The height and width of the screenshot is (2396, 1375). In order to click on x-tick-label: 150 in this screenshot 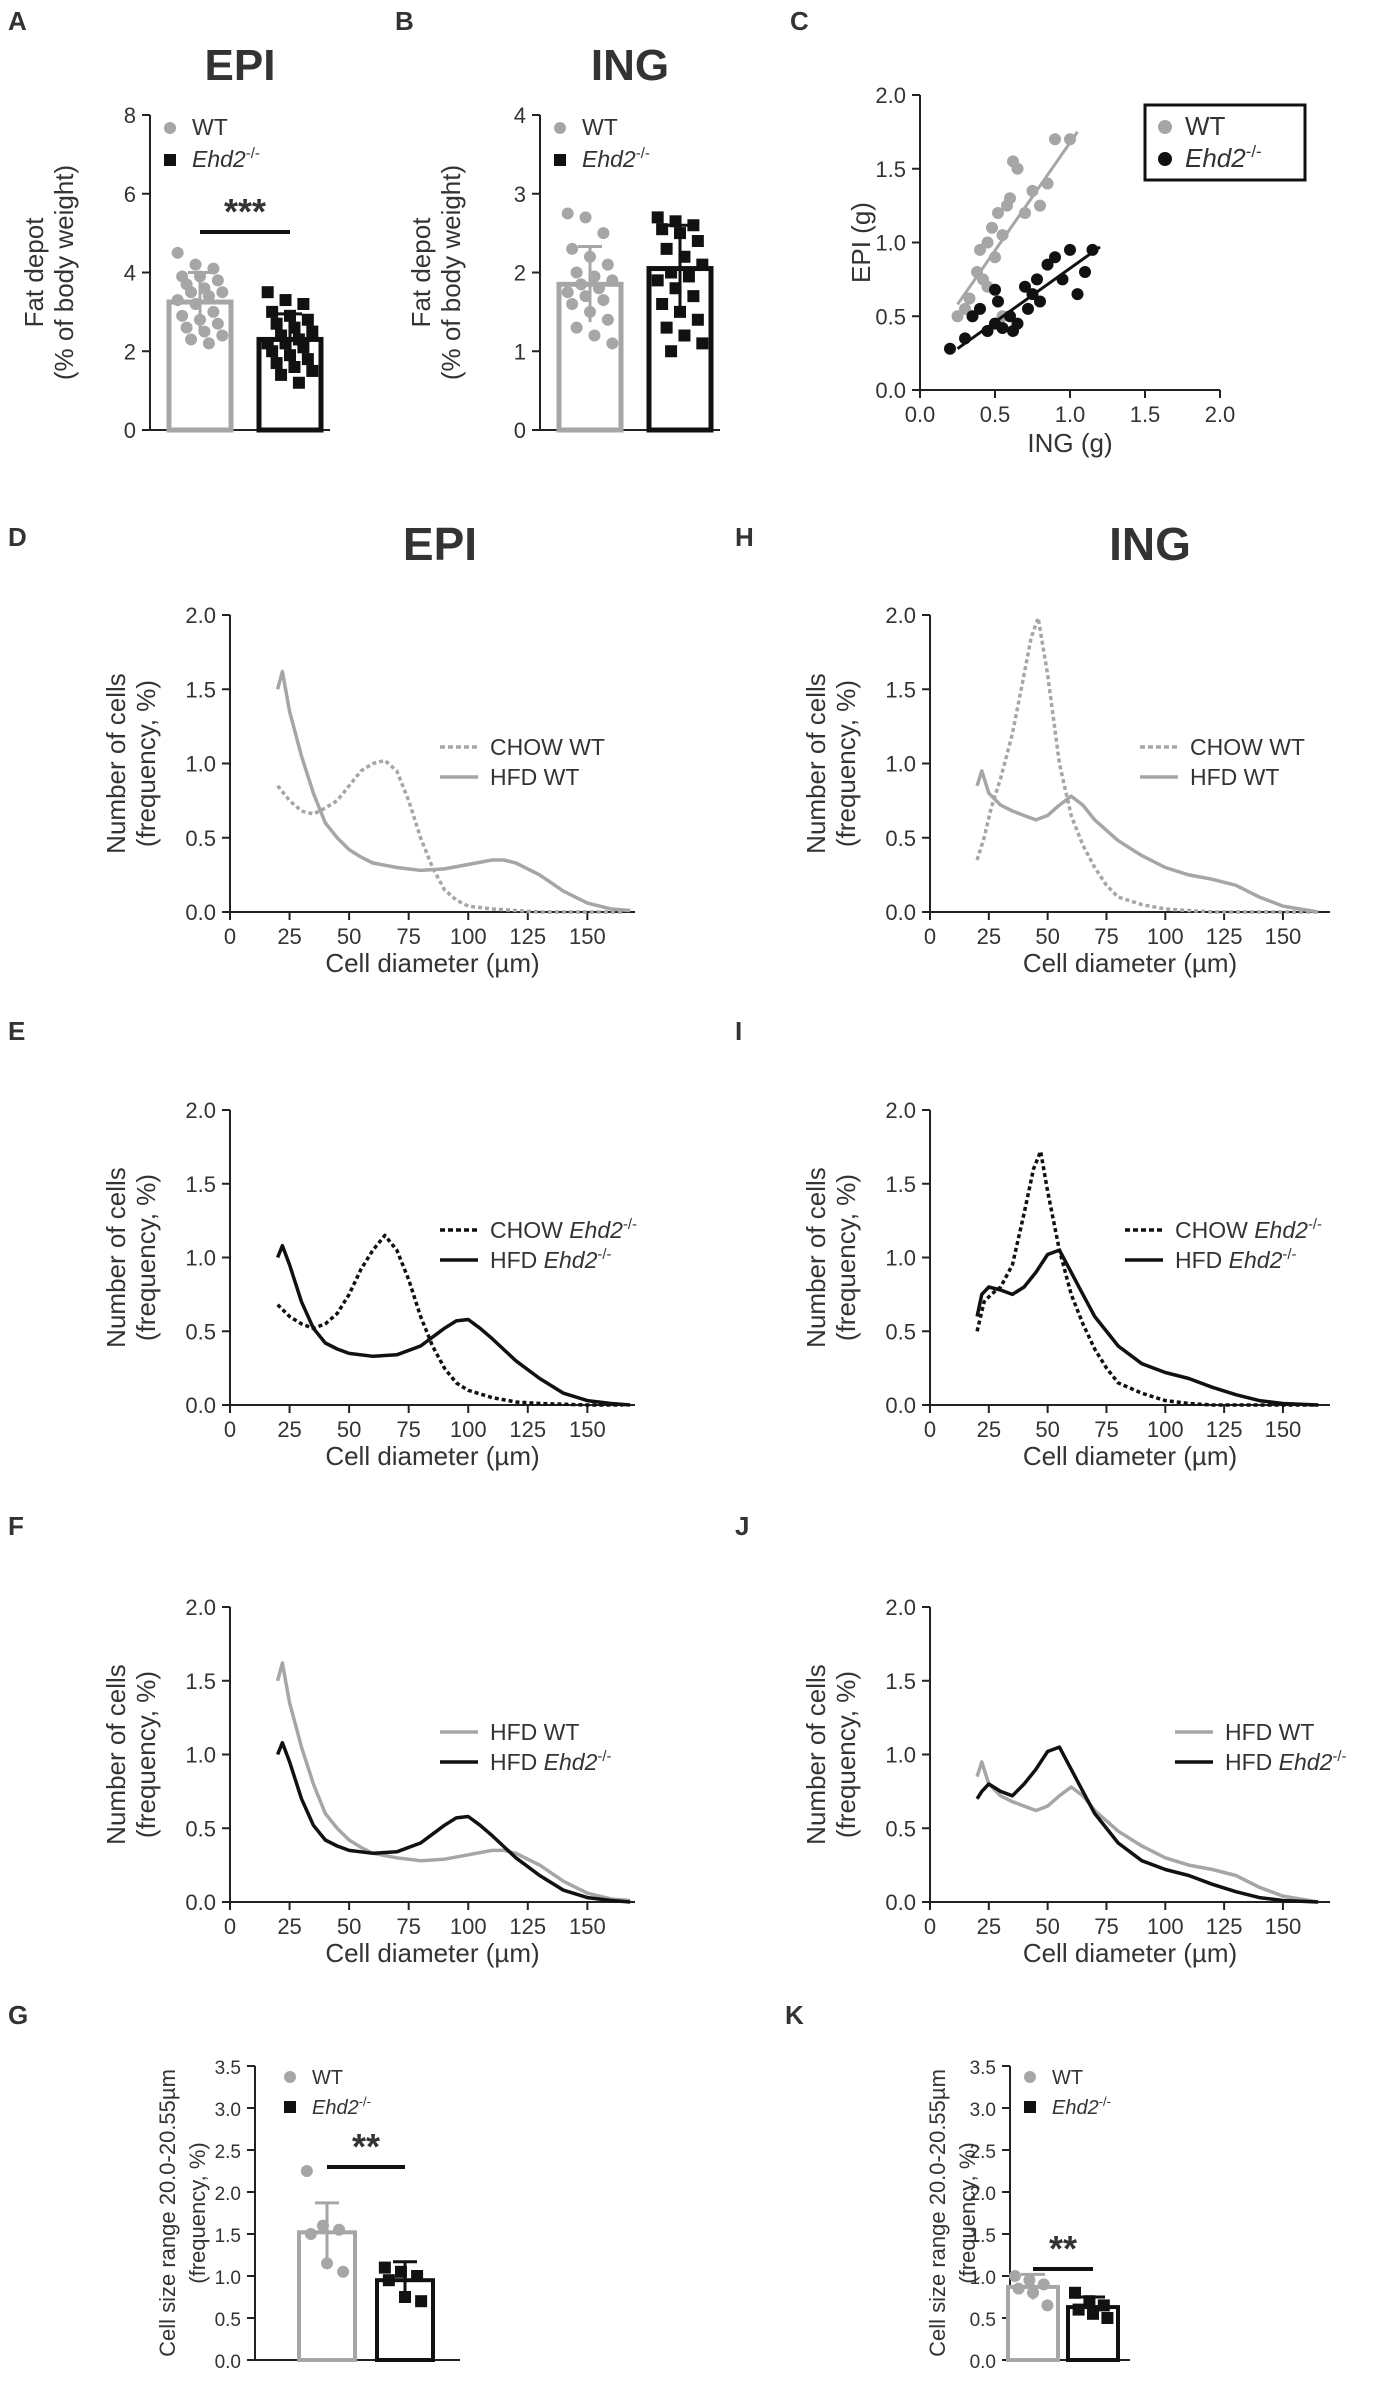, I will do `click(587, 936)`.